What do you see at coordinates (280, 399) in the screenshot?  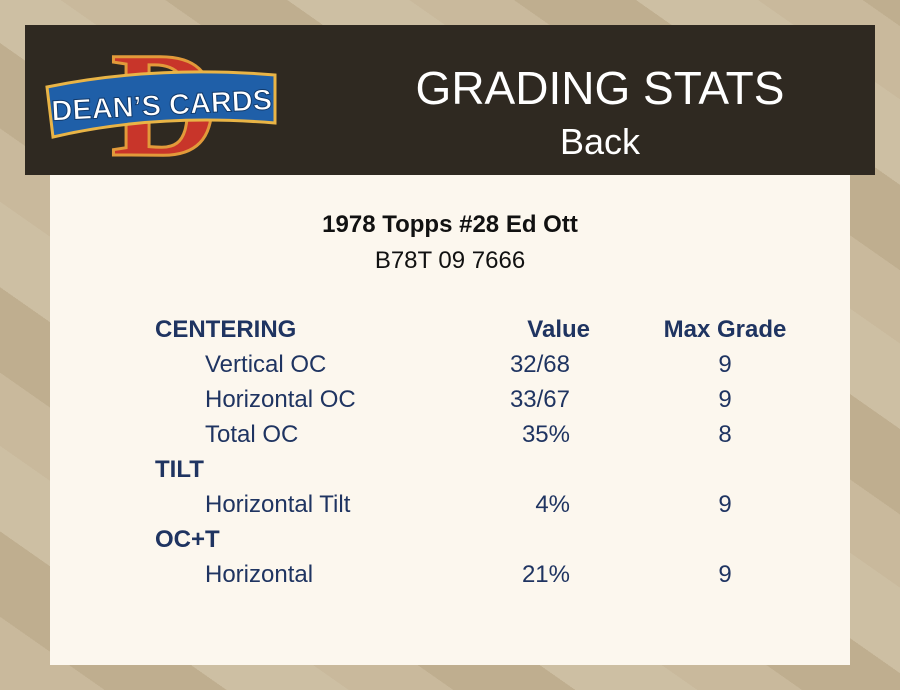 I see `row-label: Horizontal OC` at bounding box center [280, 399].